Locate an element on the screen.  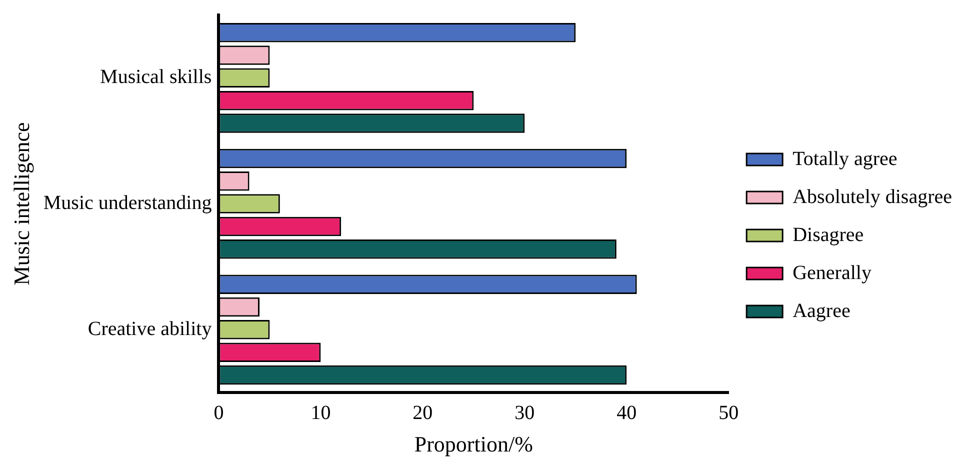
y-tick-label: Musical skills is located at coordinates (156, 77).